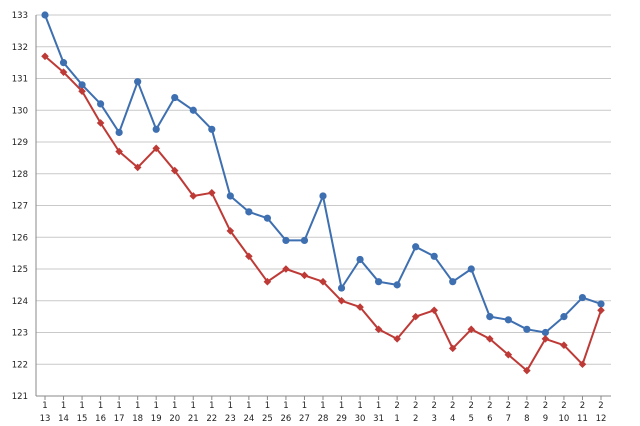 The height and width of the screenshot is (426, 640). Describe the element at coordinates (508, 419) in the screenshot. I see `x-tick-label-day: 7` at that location.